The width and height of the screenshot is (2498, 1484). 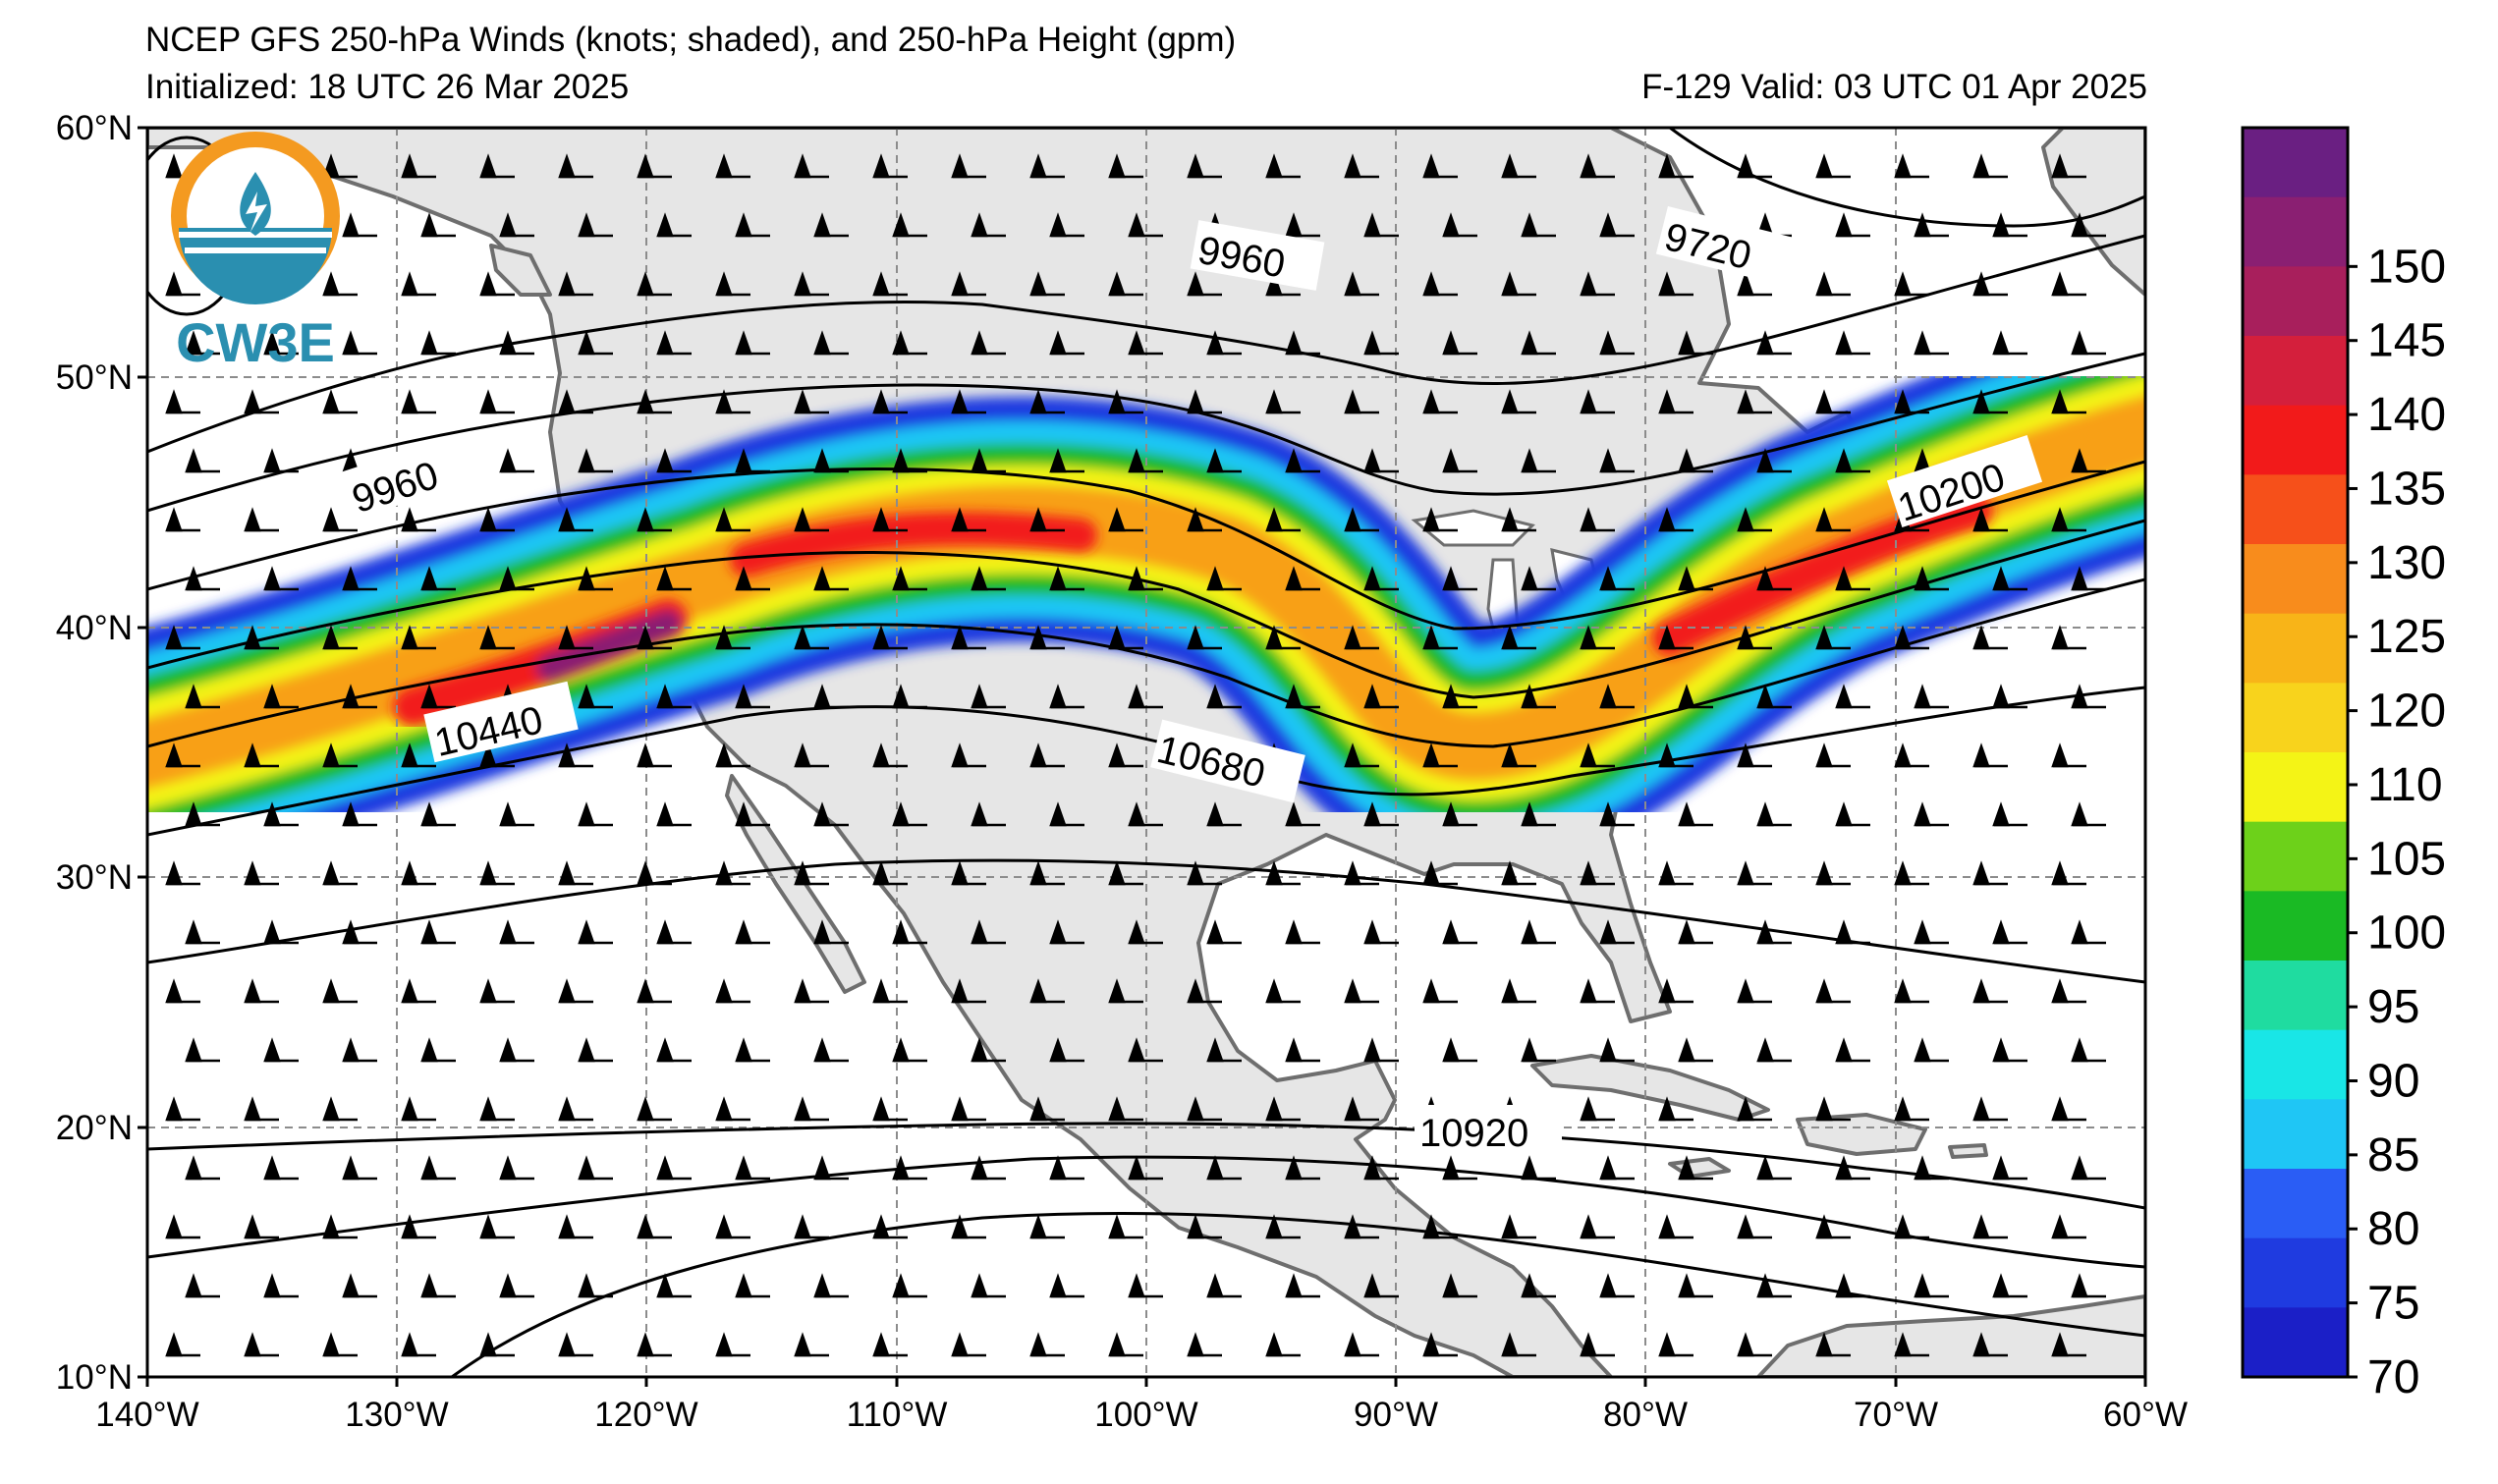 What do you see at coordinates (1950, 1335) in the screenshot?
I see `south-america-landmass` at bounding box center [1950, 1335].